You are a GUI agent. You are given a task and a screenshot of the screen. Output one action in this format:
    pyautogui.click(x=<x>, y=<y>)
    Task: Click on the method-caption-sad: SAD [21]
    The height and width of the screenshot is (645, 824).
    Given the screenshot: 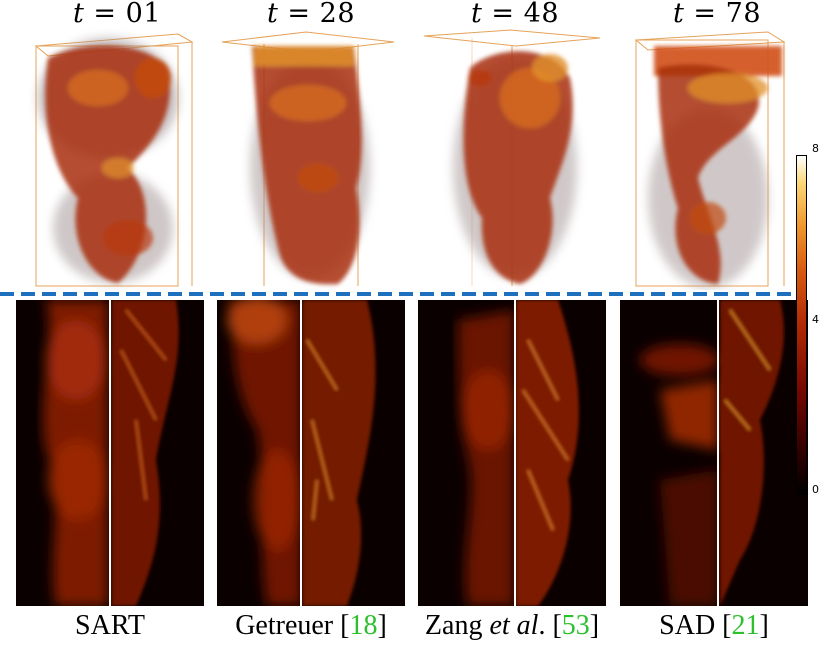 What is the action you would take?
    pyautogui.click(x=714, y=625)
    